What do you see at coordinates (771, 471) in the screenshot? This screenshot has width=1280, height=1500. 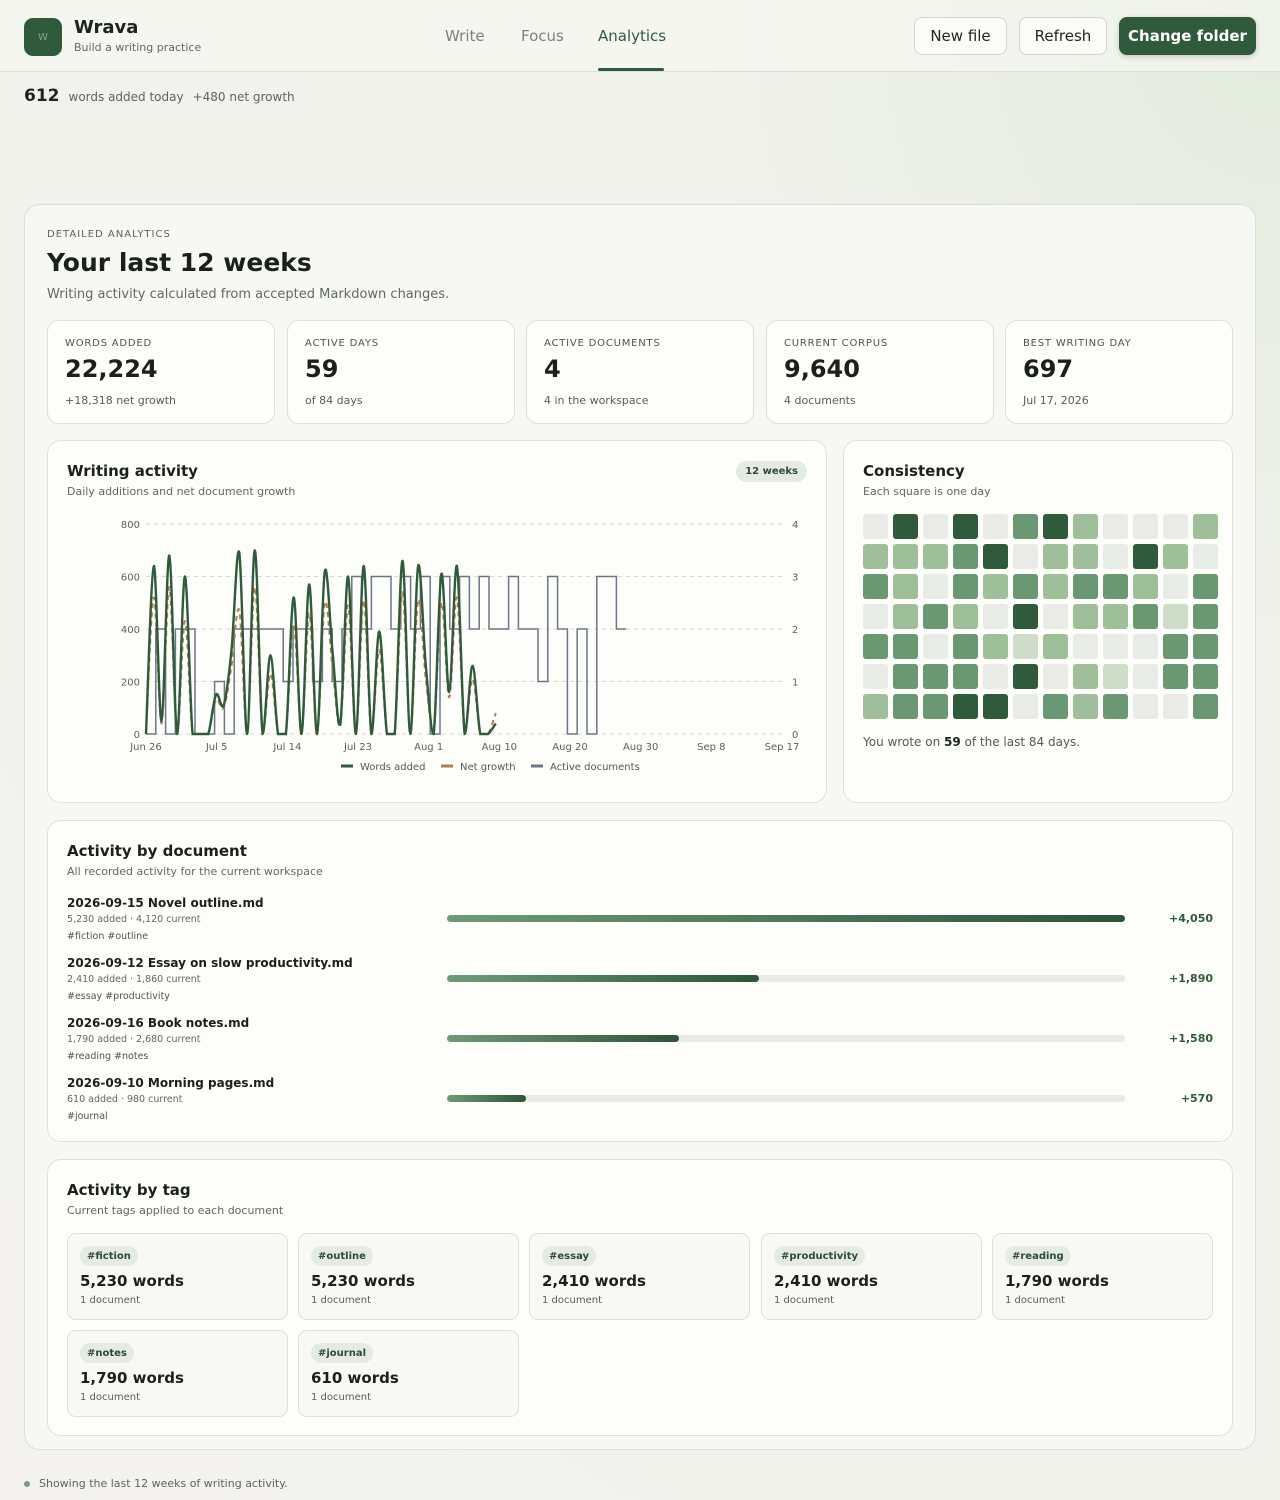 I see `range-badge: 12 weeks` at bounding box center [771, 471].